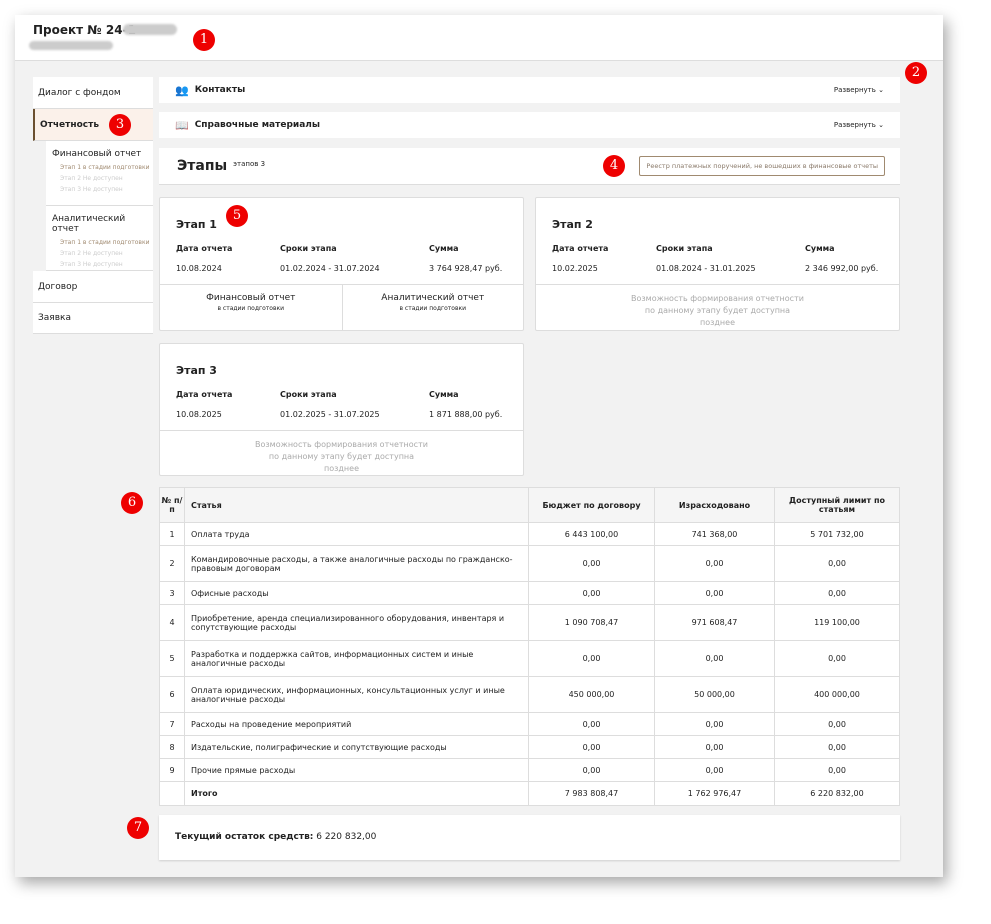 The height and width of the screenshot is (924, 991). I want to click on table-cell: 450 000,00, so click(591, 694).